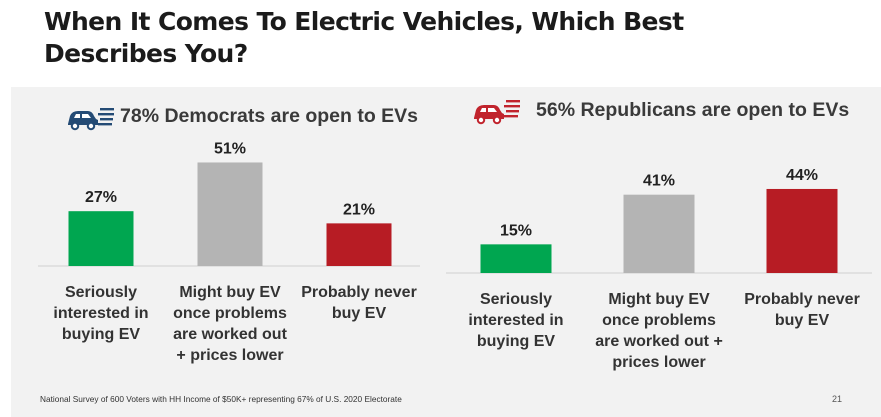 The width and height of the screenshot is (881, 417). I want to click on democrat-value-label-seriously-interested: 27%, so click(101, 197).